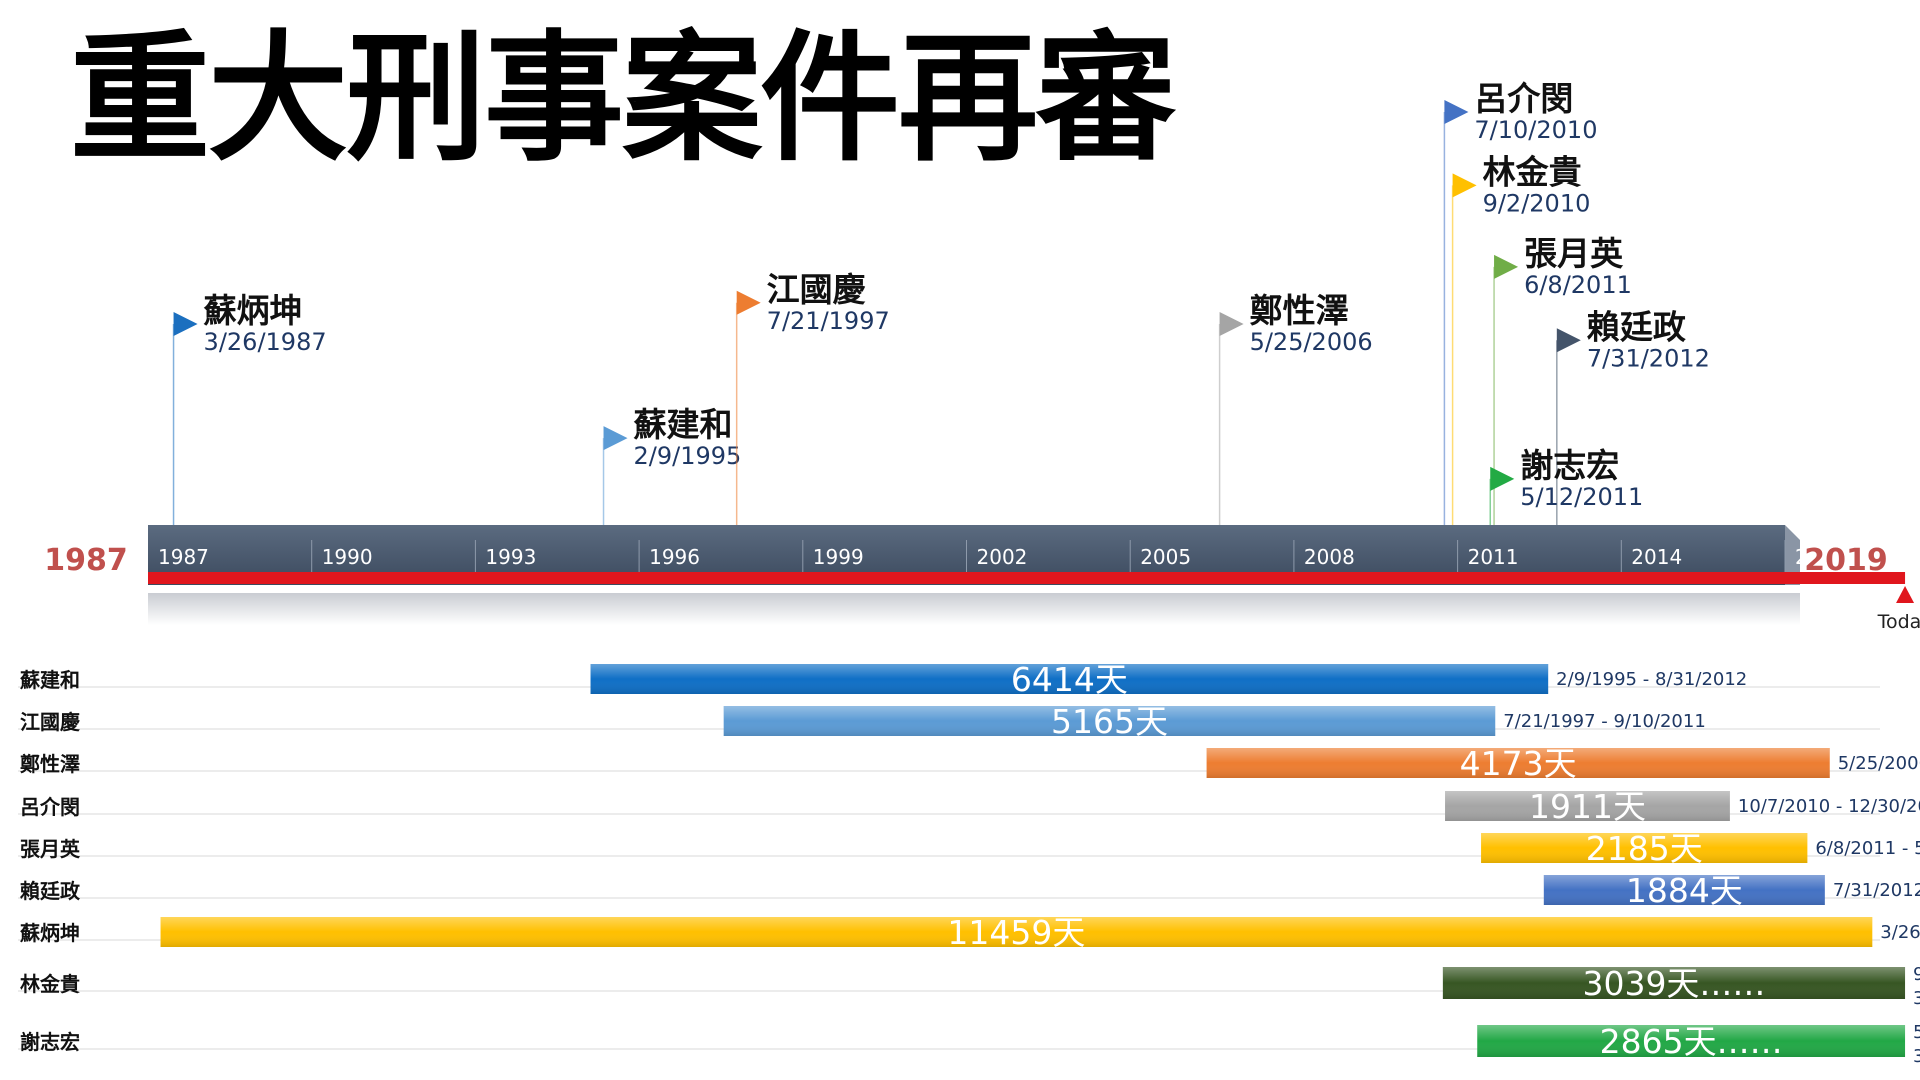 This screenshot has width=1920, height=1080. I want to click on date-range-label: 6/8/2011 - 5/31/2017, so click(1867, 848).